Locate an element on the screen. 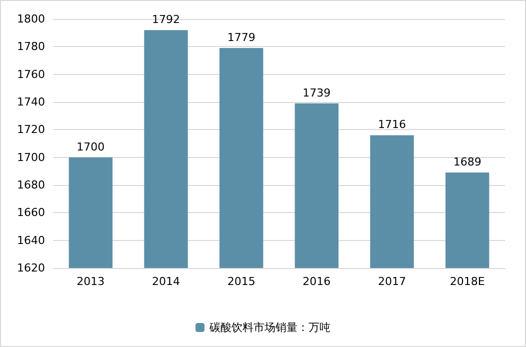 The width and height of the screenshot is (526, 347). data-label: 1779 is located at coordinates (241, 37).